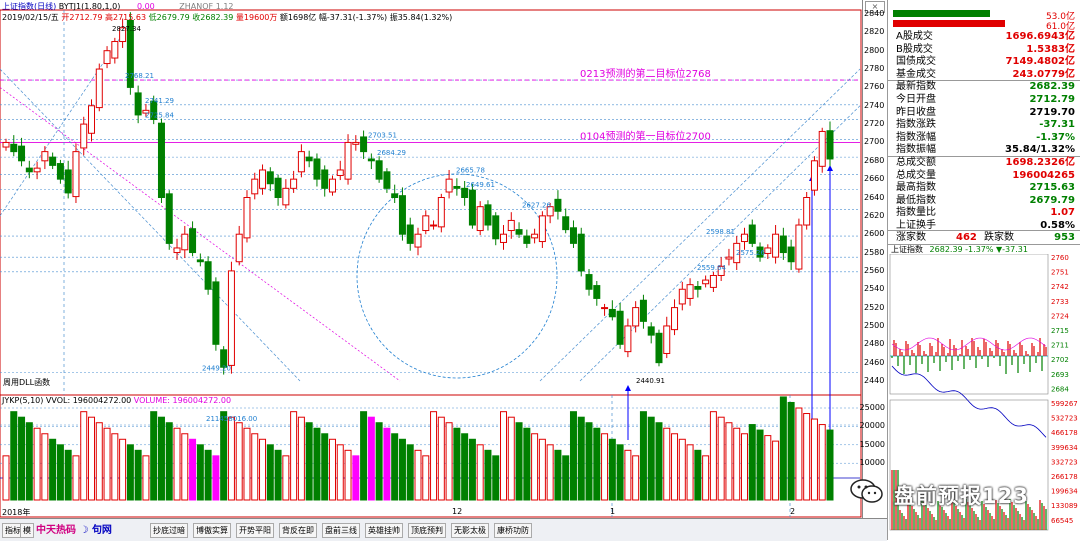 Image resolution: width=1080 pixels, height=541 pixels. Describe the element at coordinates (212, 530) in the screenshot. I see `toolbar-item: 博傲实算` at that location.